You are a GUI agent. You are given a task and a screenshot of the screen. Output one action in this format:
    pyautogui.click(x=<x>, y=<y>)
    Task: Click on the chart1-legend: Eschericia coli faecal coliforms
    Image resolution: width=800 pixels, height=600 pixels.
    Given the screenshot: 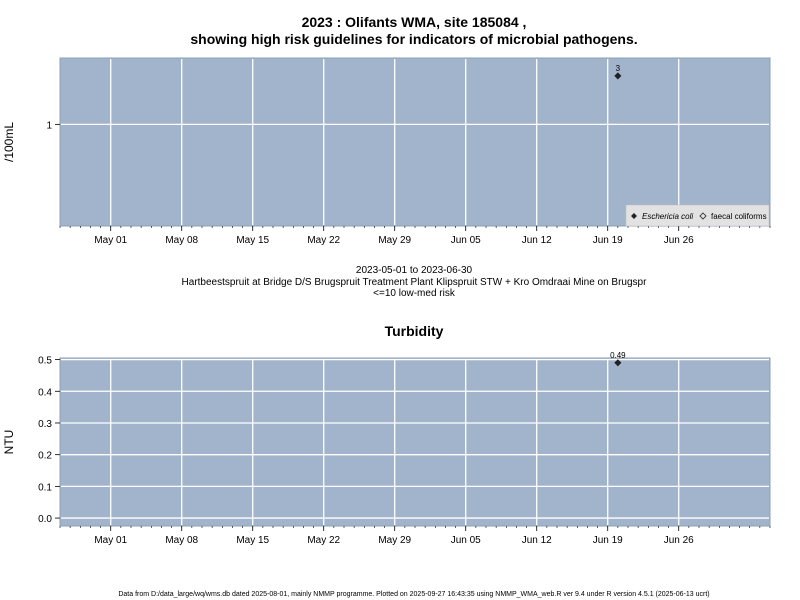 What is the action you would take?
    pyautogui.click(x=697, y=215)
    